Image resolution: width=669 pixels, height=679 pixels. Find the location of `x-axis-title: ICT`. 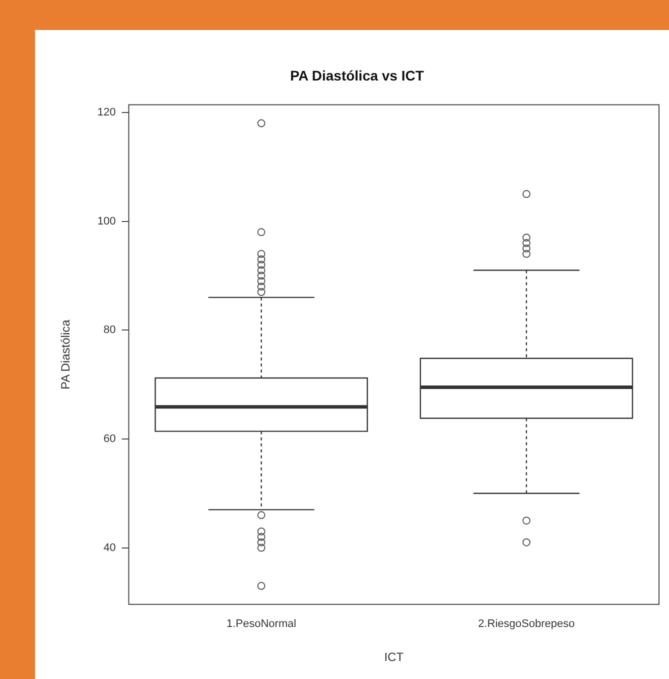

x-axis-title: ICT is located at coordinates (394, 657).